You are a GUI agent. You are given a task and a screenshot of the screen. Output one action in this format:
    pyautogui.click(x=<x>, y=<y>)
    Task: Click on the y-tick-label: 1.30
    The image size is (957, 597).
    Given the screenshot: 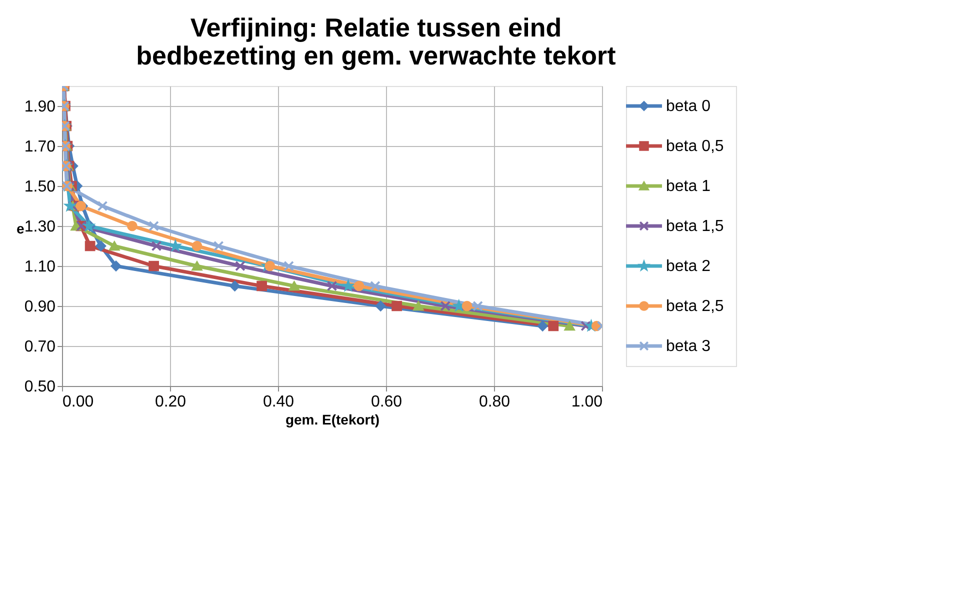 What is the action you would take?
    pyautogui.click(x=40, y=227)
    